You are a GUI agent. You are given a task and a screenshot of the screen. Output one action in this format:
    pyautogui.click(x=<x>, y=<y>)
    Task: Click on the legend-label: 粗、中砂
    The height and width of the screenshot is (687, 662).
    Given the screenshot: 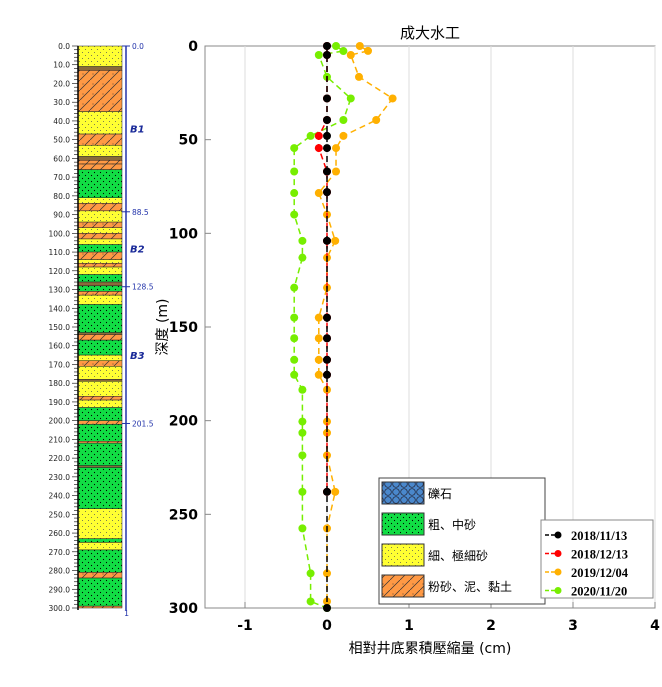 What is the action you would take?
    pyautogui.click(x=452, y=524)
    